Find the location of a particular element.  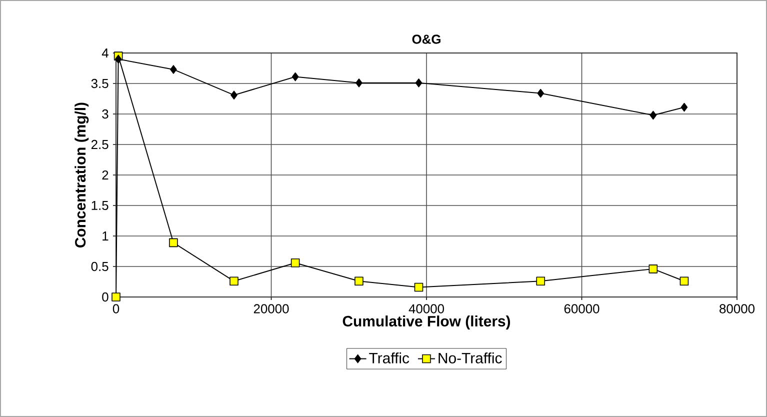

legend-label: Traffic is located at coordinates (389, 358).